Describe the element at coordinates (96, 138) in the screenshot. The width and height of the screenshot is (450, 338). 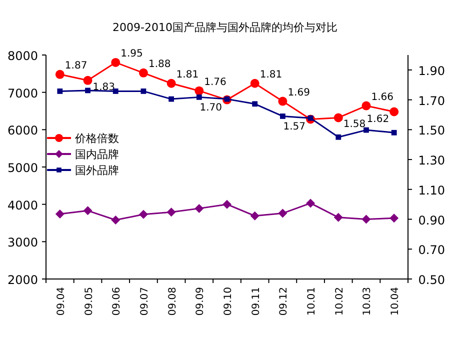
I see `legend-label: 价格倍数` at that location.